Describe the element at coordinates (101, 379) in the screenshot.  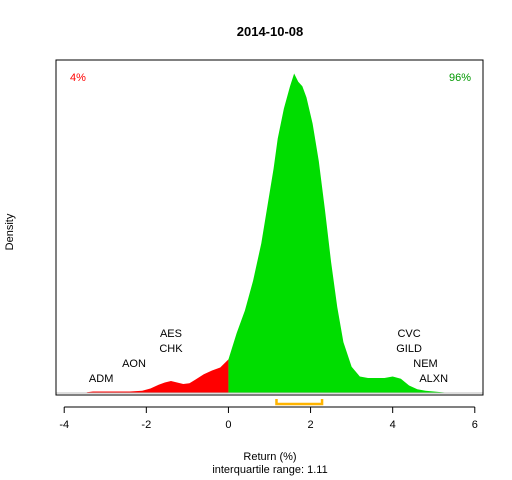
I see `ticker-label-adm: ADM` at that location.